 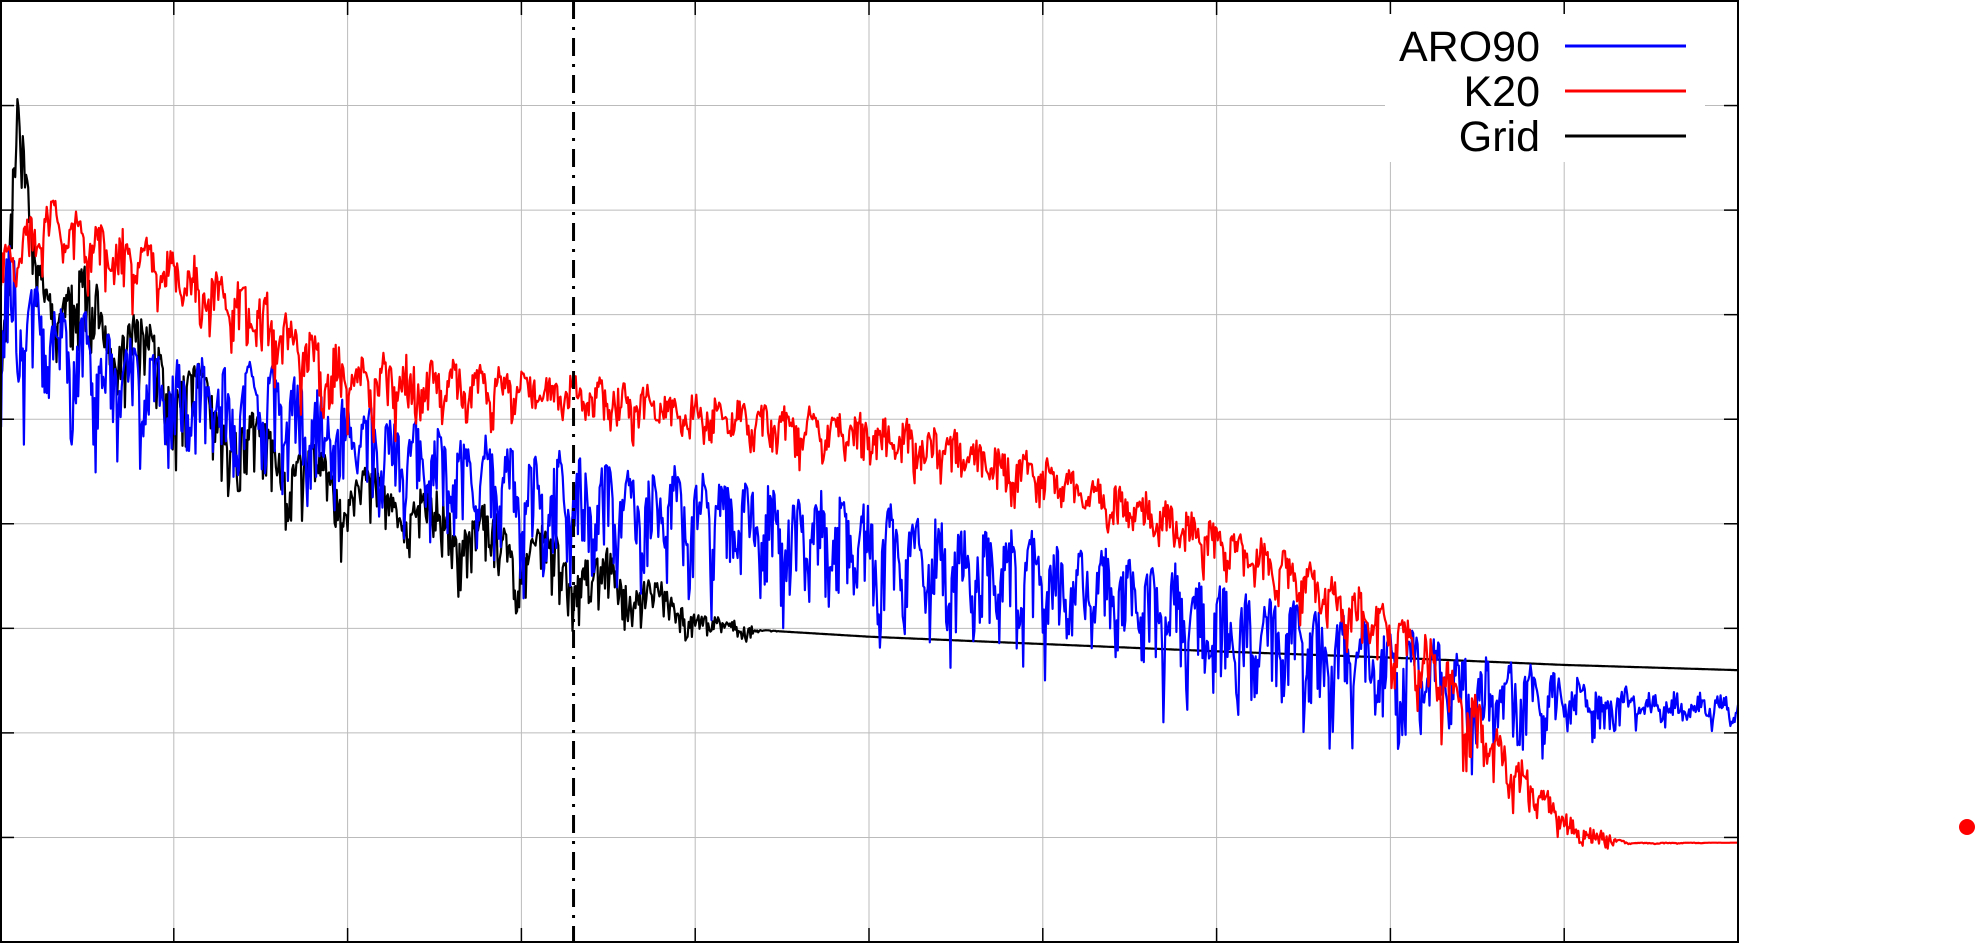 What do you see at coordinates (1545, 88) in the screenshot?
I see `legend: ARO90 K20 Grid` at bounding box center [1545, 88].